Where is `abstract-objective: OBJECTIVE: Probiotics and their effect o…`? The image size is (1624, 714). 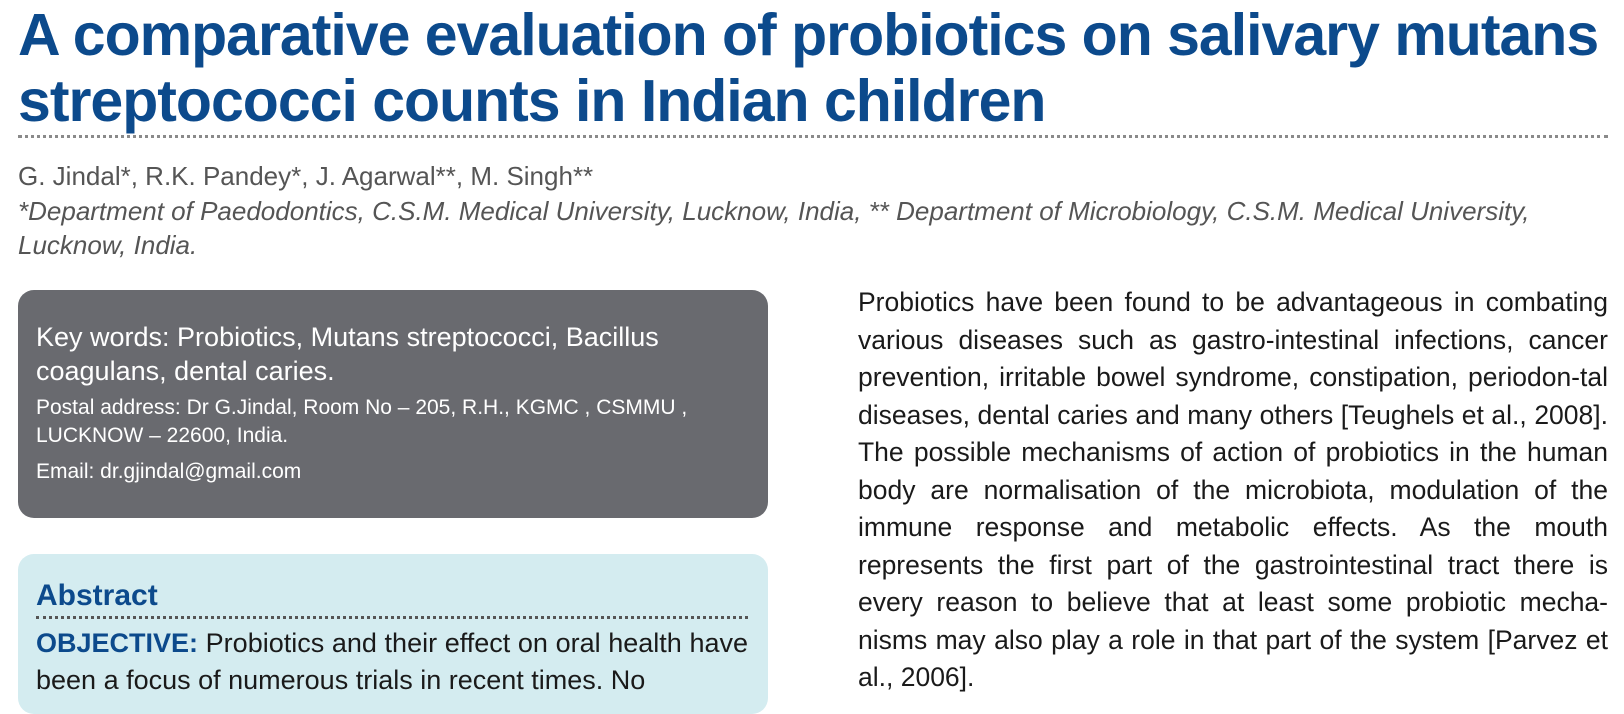 abstract-objective: OBJECTIVE: Probiotics and their effect o… is located at coordinates (392, 662).